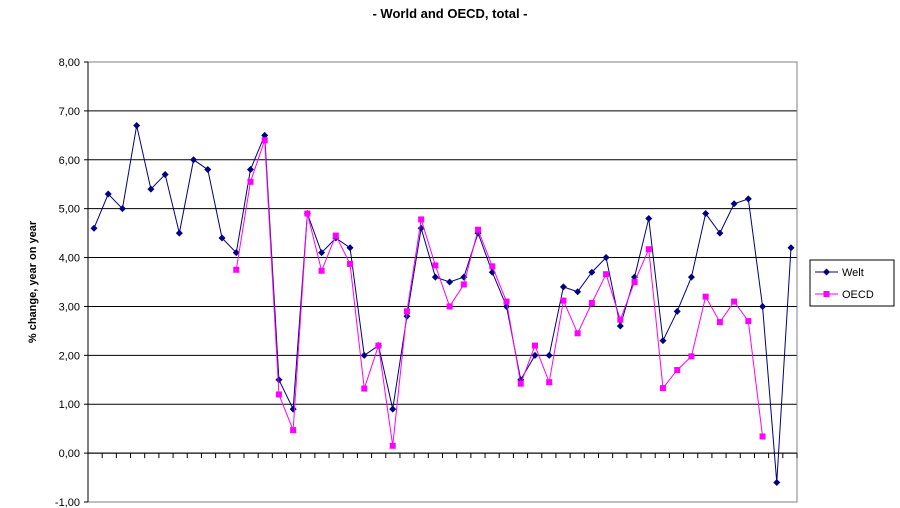 The width and height of the screenshot is (900, 508). I want to click on y-axis-title: % change, year on year, so click(33, 281).